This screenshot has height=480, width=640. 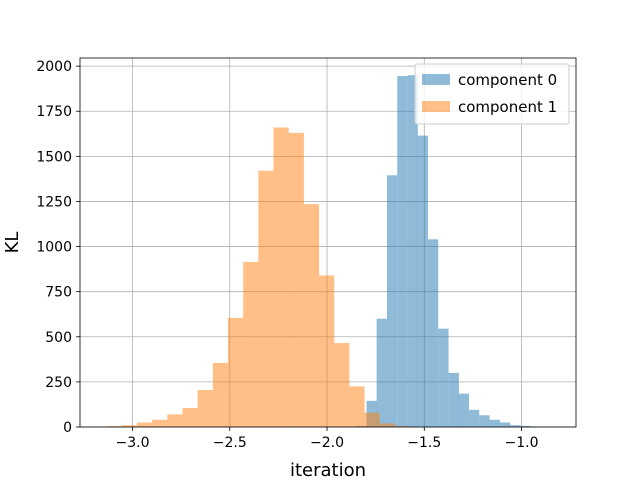 I want to click on y-tick-label: 500, so click(x=58, y=338).